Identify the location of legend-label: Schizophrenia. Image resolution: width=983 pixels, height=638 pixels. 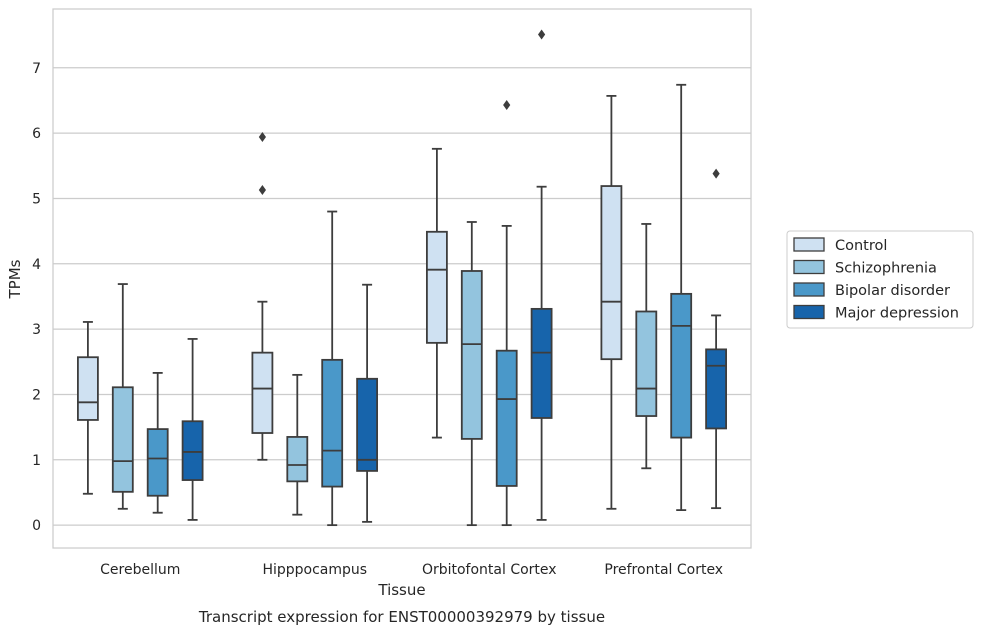
(886, 269).